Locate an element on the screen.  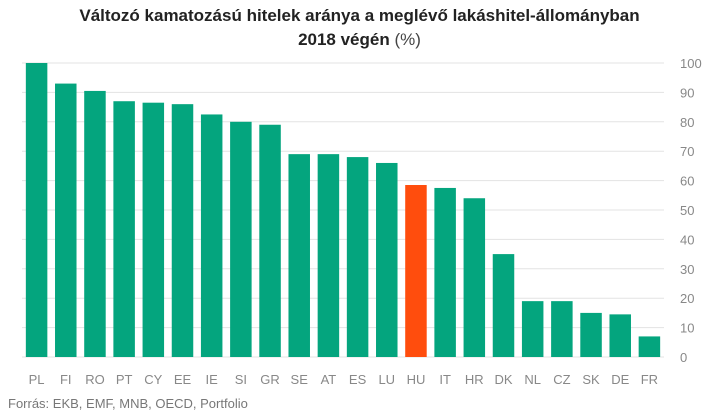
bar-es is located at coordinates (357, 257).